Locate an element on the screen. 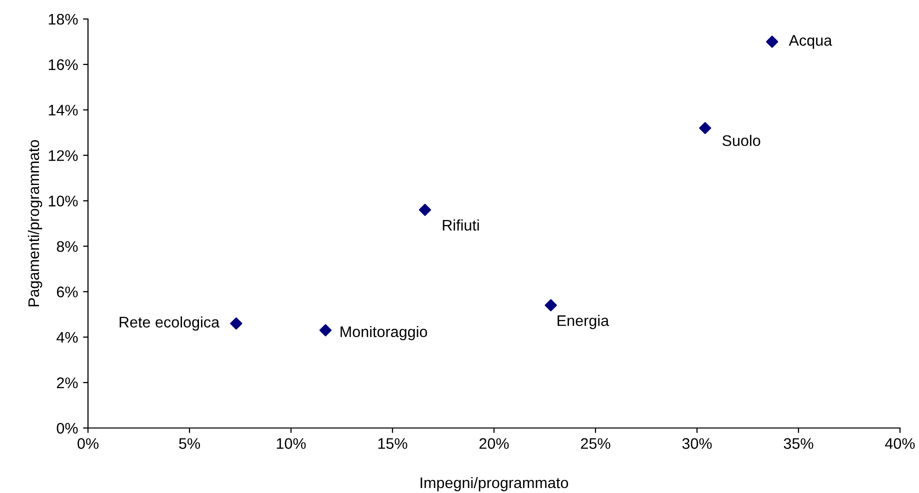  y-tick-label: 6% is located at coordinates (67, 292).